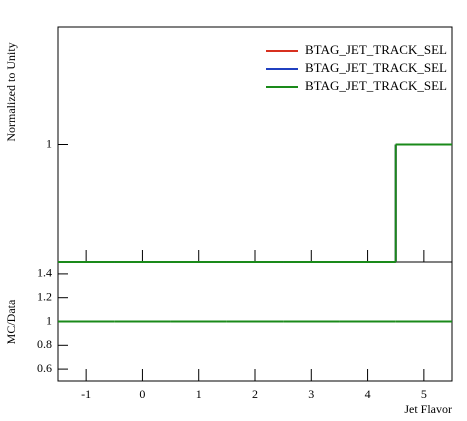 This screenshot has height=421, width=467. Describe the element at coordinates (86, 394) in the screenshot. I see `x-tick-label: -1` at that location.